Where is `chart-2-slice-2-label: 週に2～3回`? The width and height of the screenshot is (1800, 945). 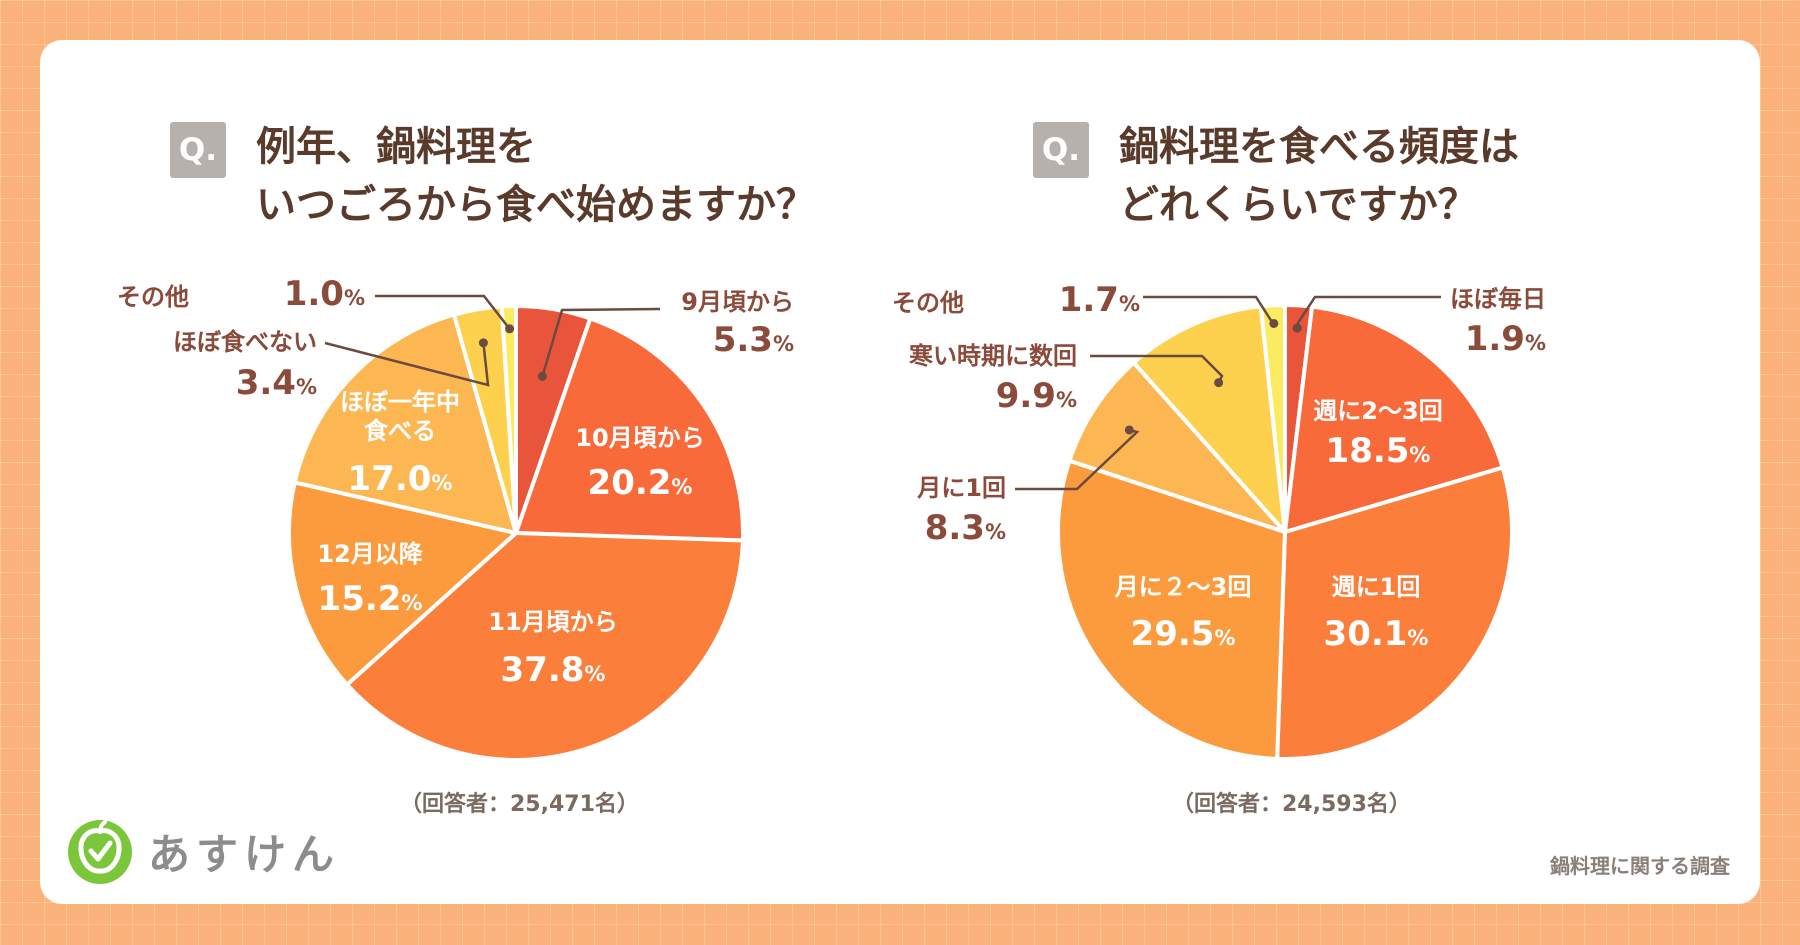
chart-2-slice-2-label: 週に2～3回 is located at coordinates (1377, 411).